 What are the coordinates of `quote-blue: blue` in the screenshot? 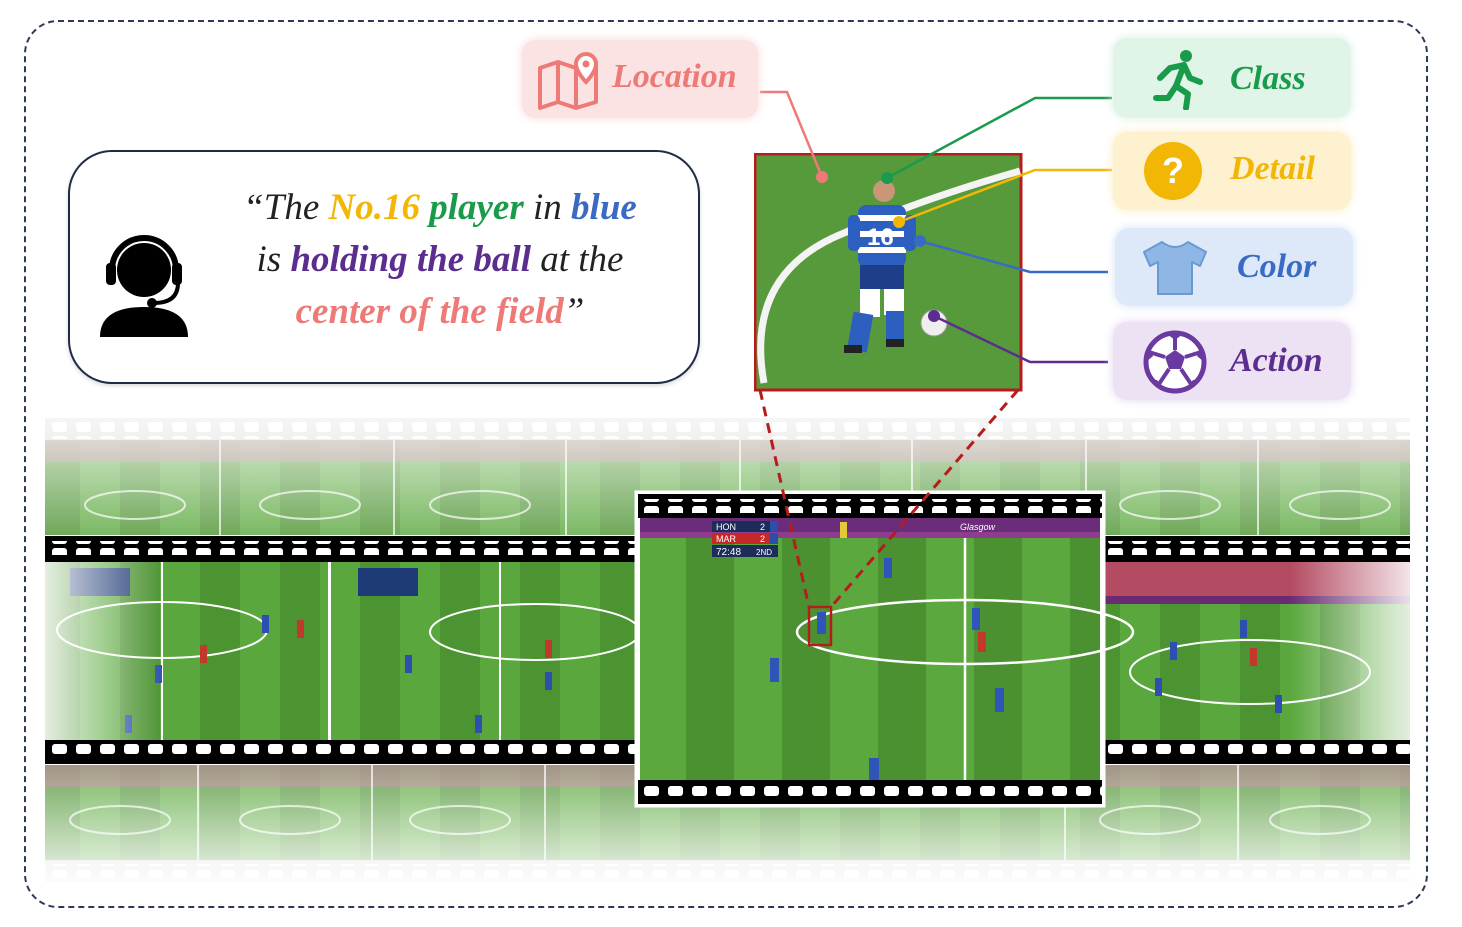 It's located at (604, 207).